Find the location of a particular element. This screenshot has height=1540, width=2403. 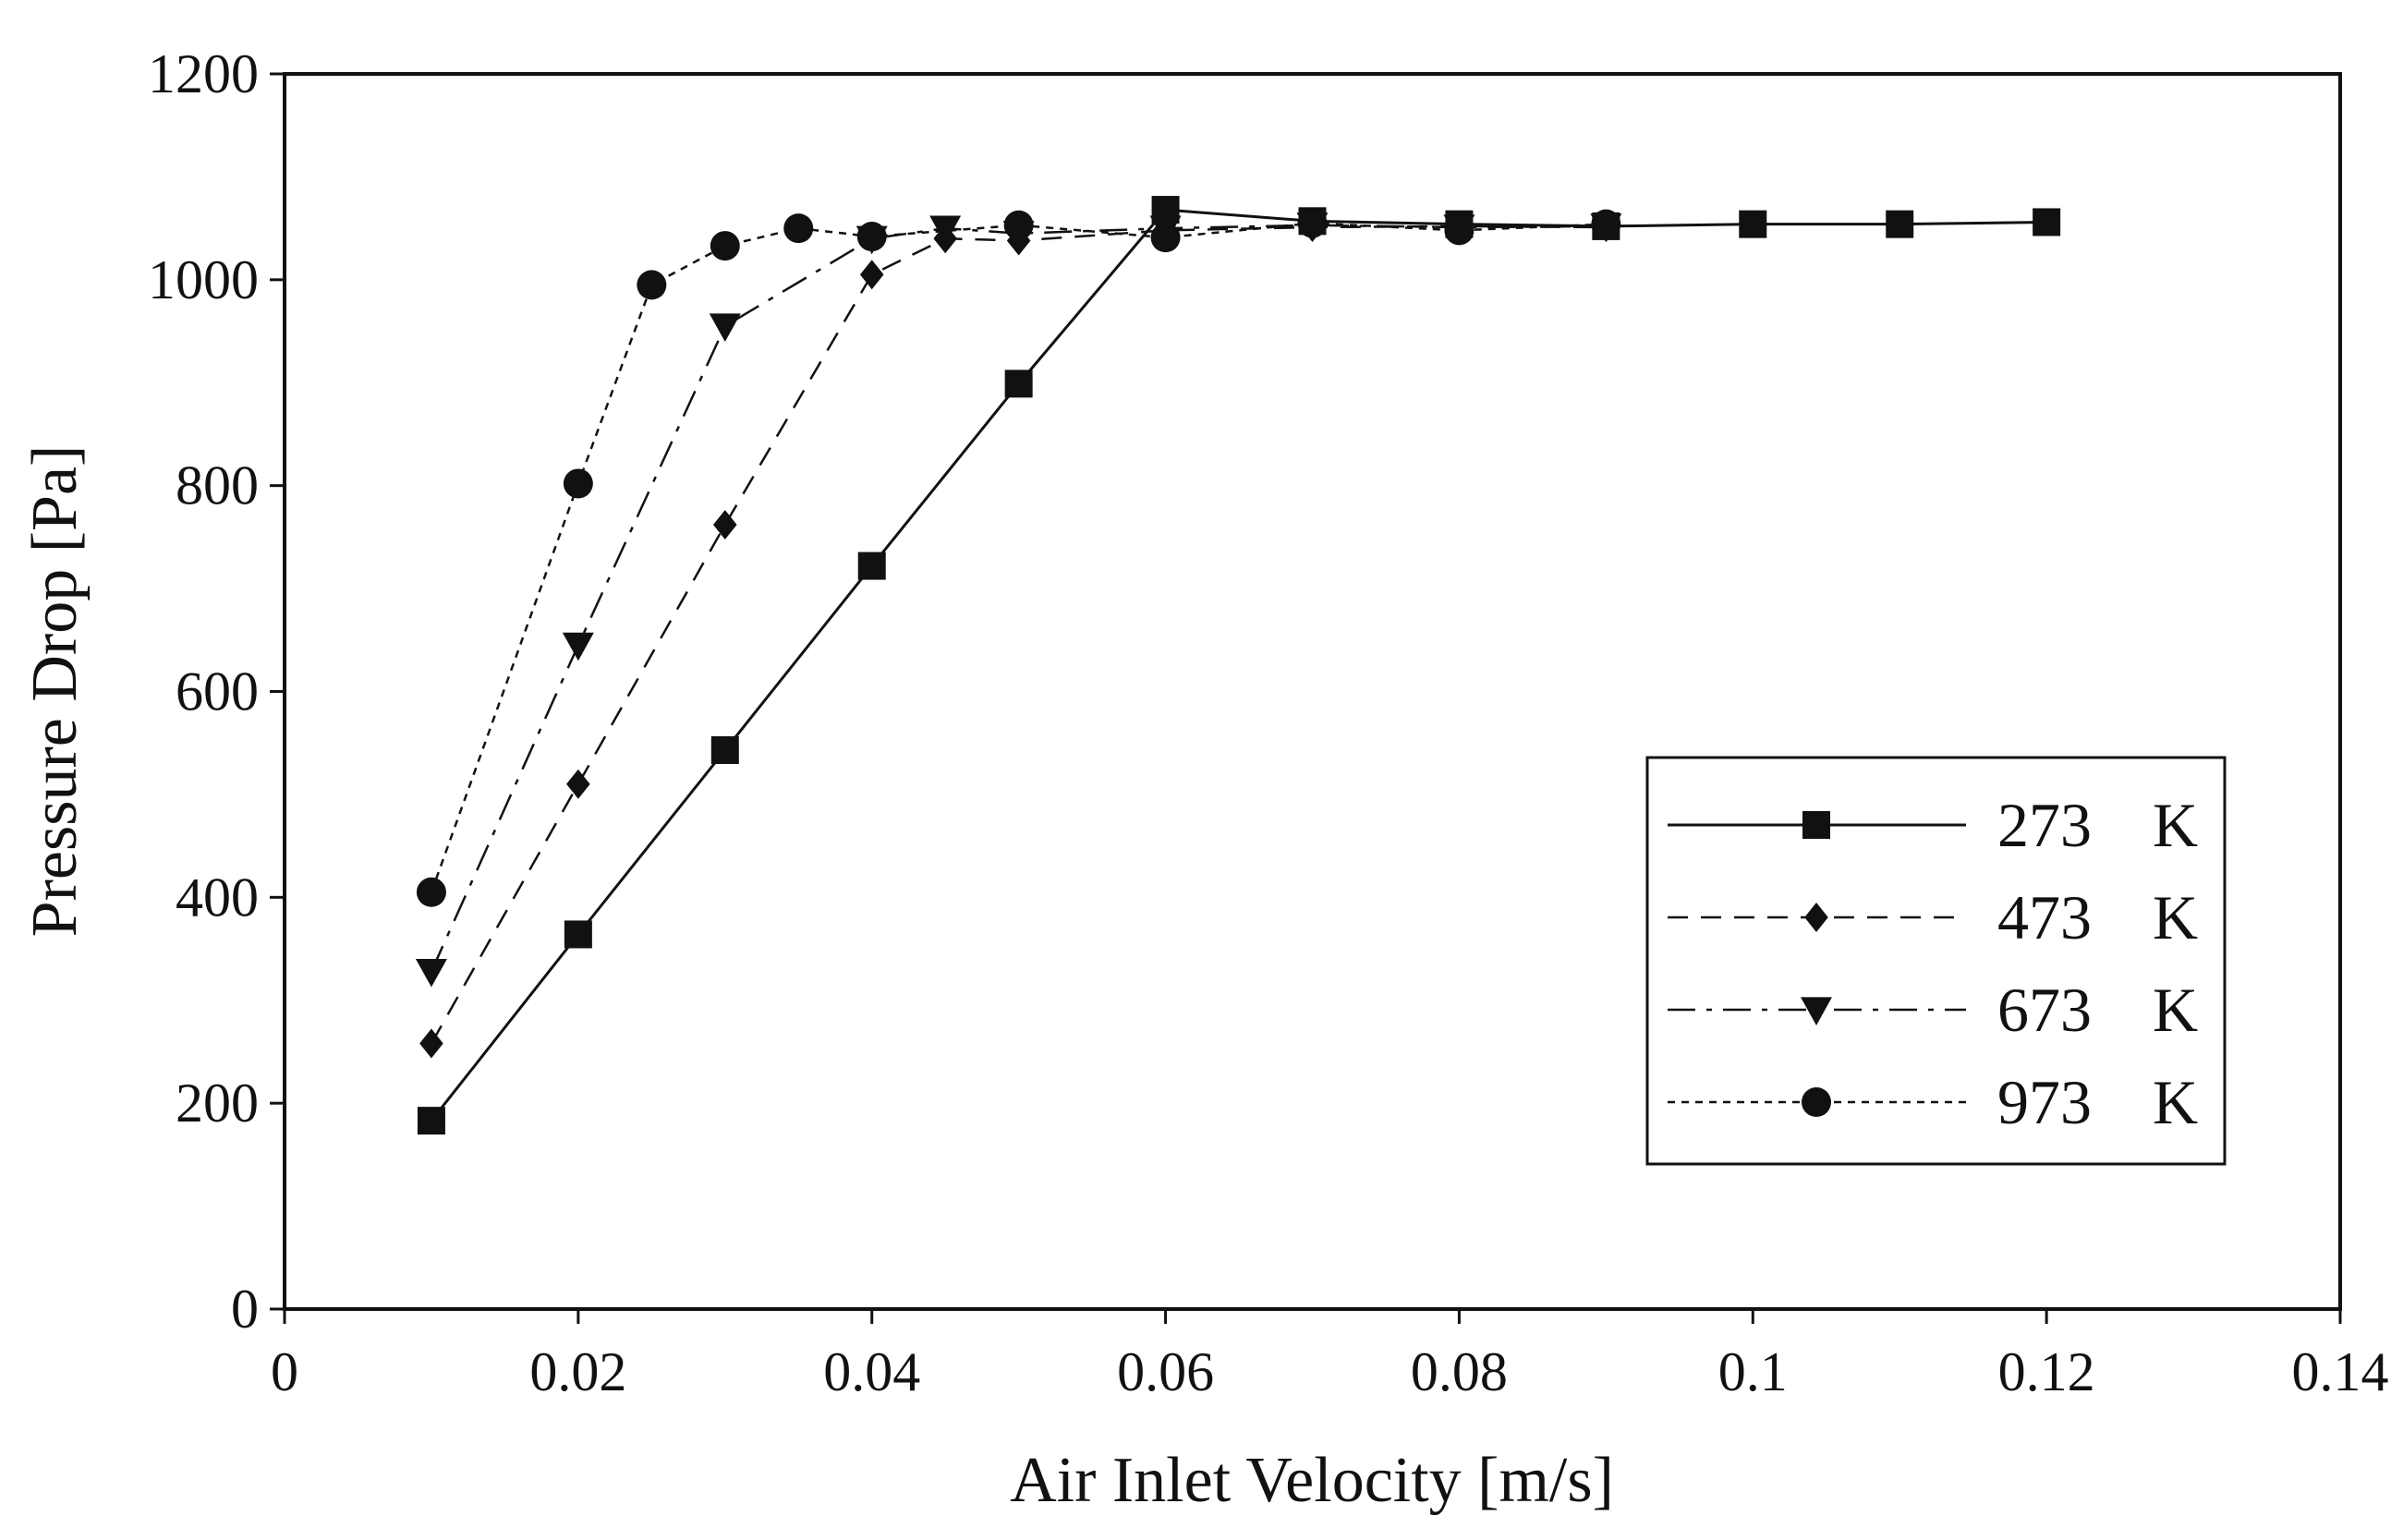

x-tick-label: 0.12 is located at coordinates (2046, 1371).